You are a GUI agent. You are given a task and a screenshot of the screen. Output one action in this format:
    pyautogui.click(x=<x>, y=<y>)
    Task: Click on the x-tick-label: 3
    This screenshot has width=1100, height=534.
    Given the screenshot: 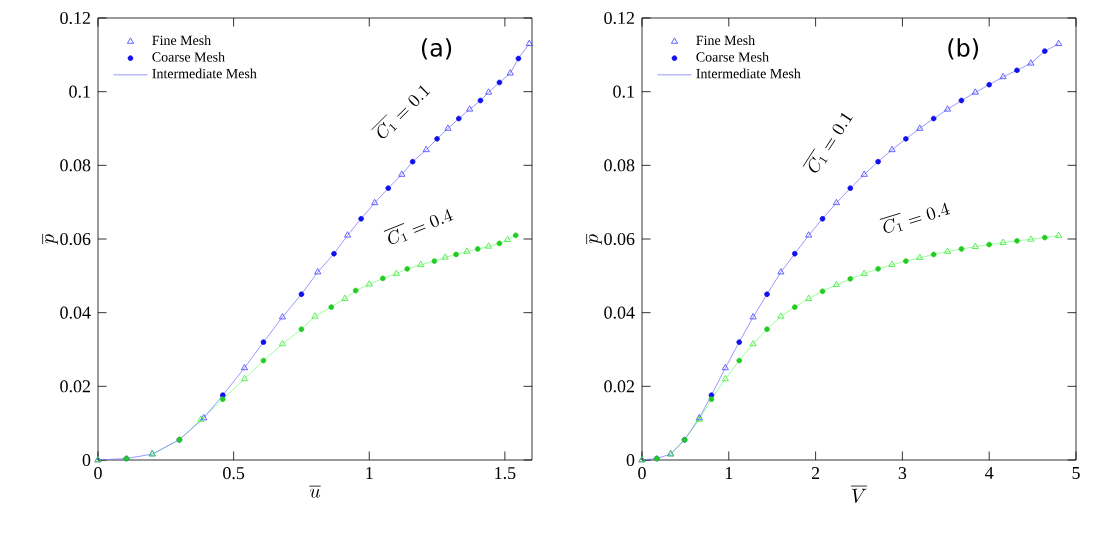 What is the action you would take?
    pyautogui.click(x=902, y=473)
    